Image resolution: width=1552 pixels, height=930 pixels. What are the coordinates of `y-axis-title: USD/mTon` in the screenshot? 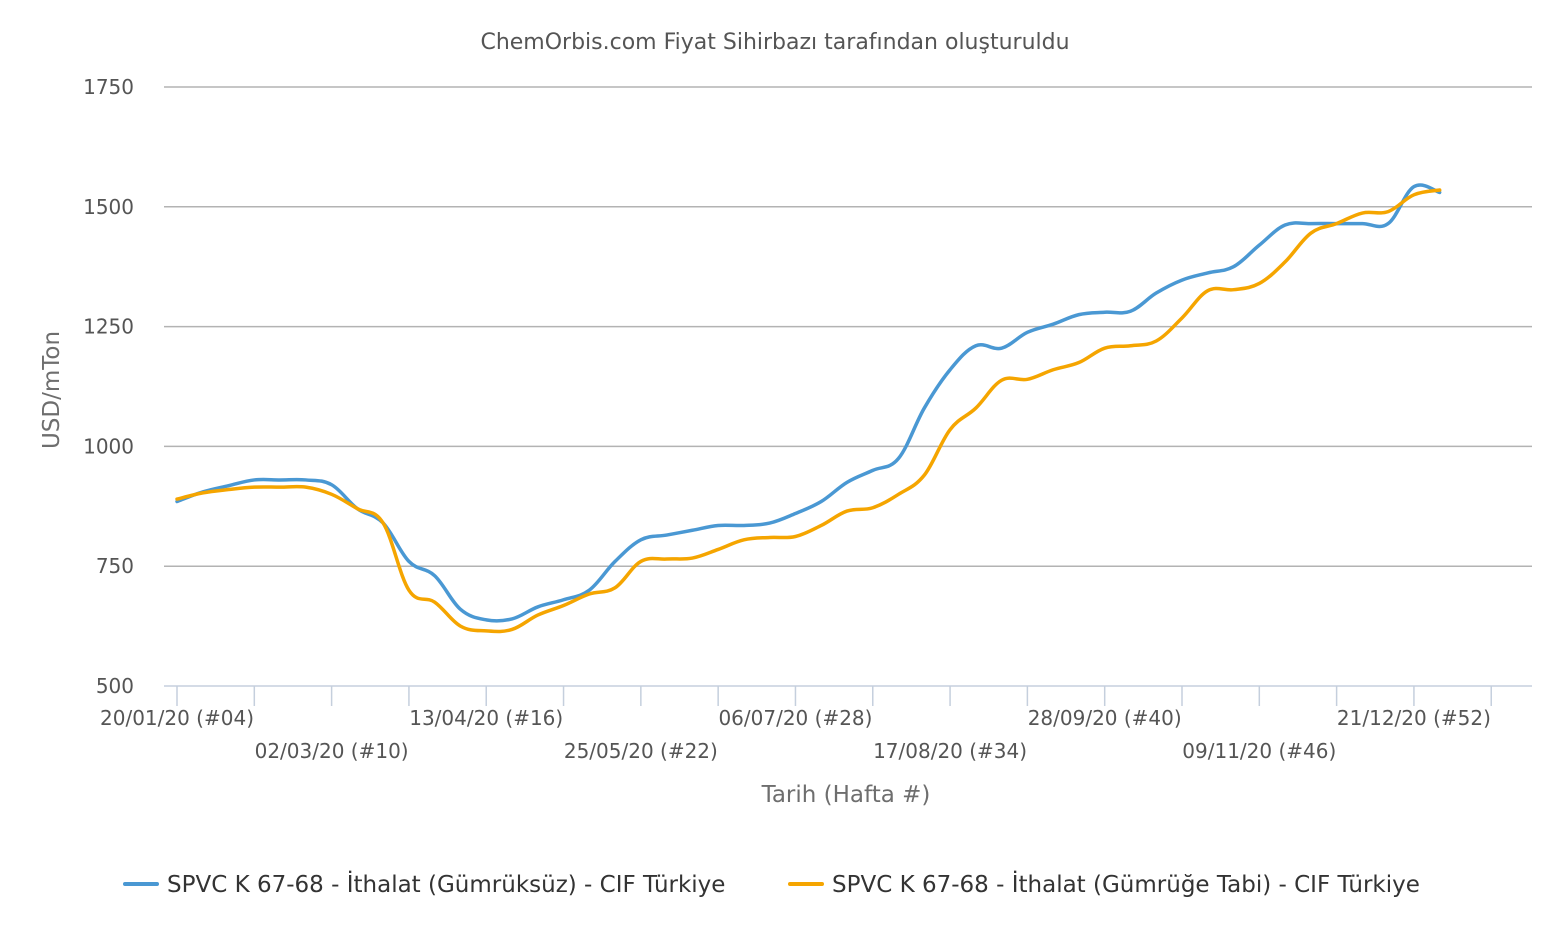 It's located at (52, 390).